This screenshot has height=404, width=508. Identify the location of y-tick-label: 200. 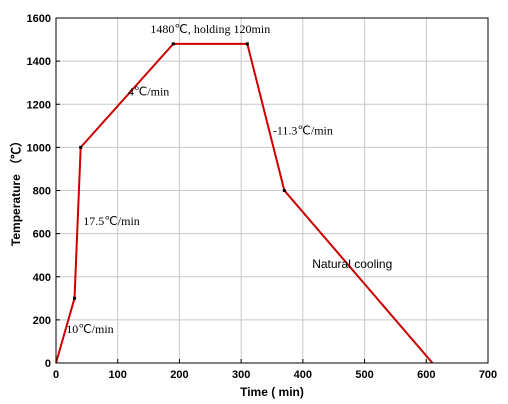
(42, 321).